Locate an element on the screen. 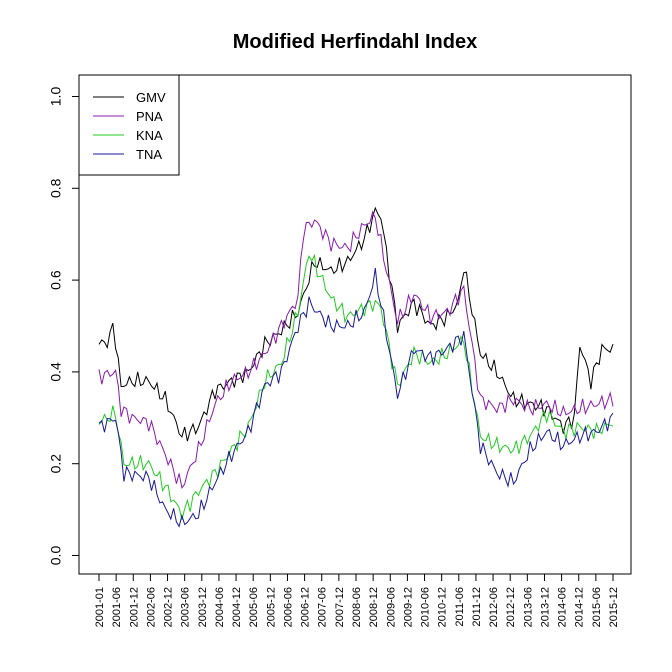 The image size is (672, 672). x-tick-label: 2005-06 is located at coordinates (254, 607).